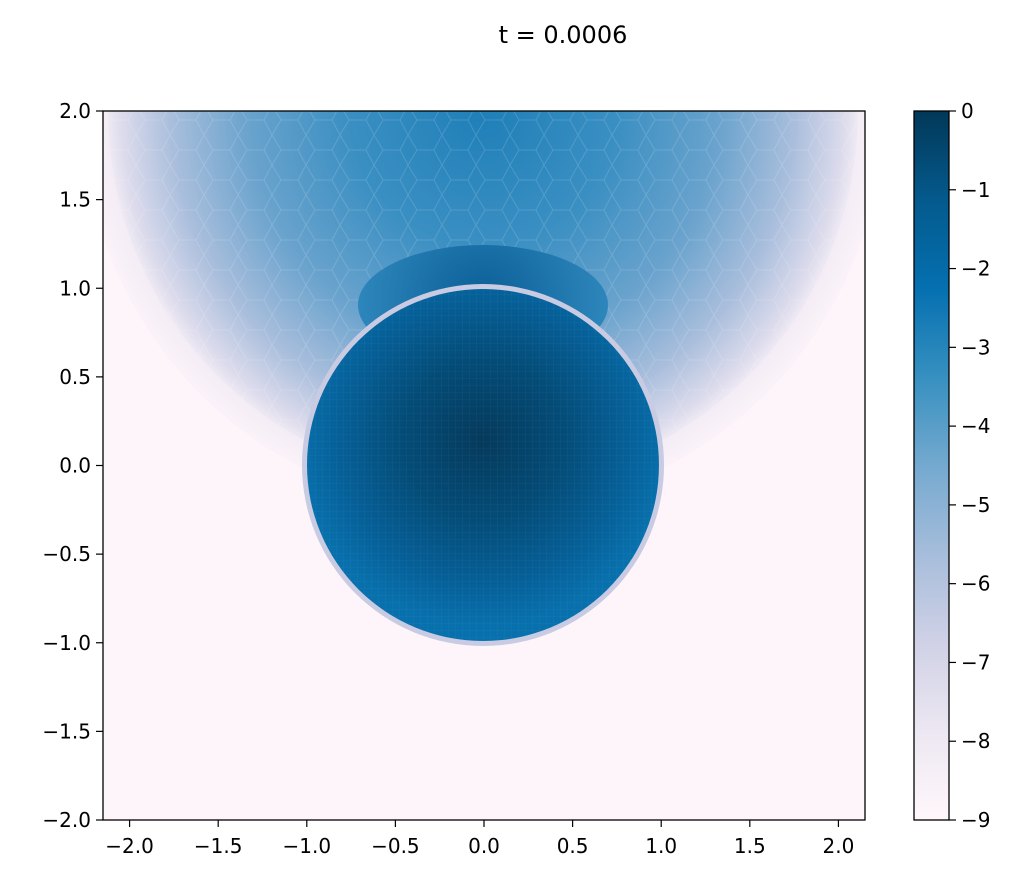 This screenshot has width=1024, height=884. I want to click on colorbar-tick-label: −4, so click(975, 426).